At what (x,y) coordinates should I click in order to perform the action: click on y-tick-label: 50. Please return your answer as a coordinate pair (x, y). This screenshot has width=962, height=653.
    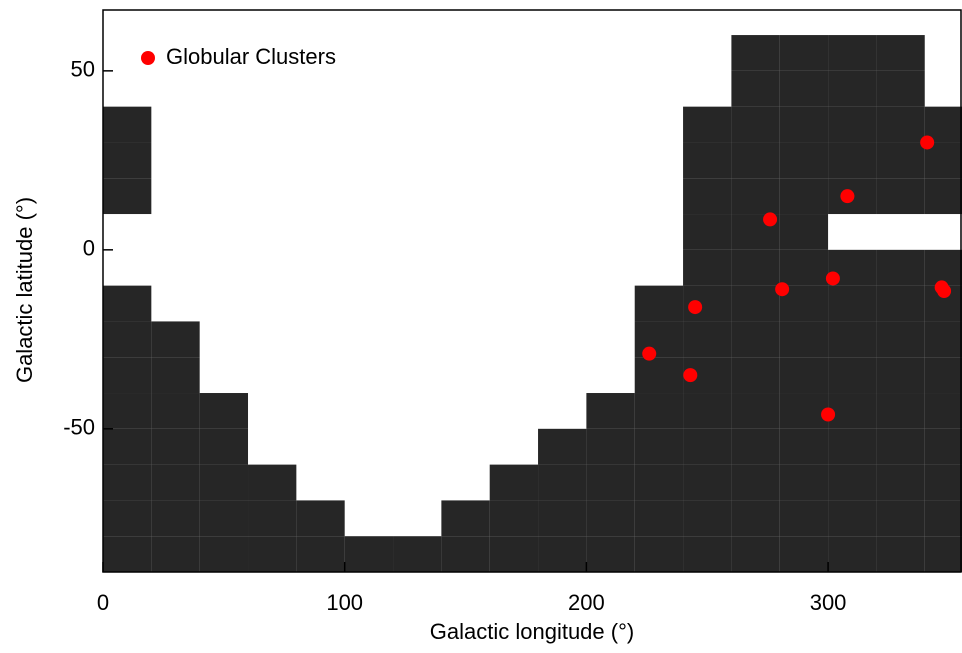
    Looking at the image, I should click on (83, 69).